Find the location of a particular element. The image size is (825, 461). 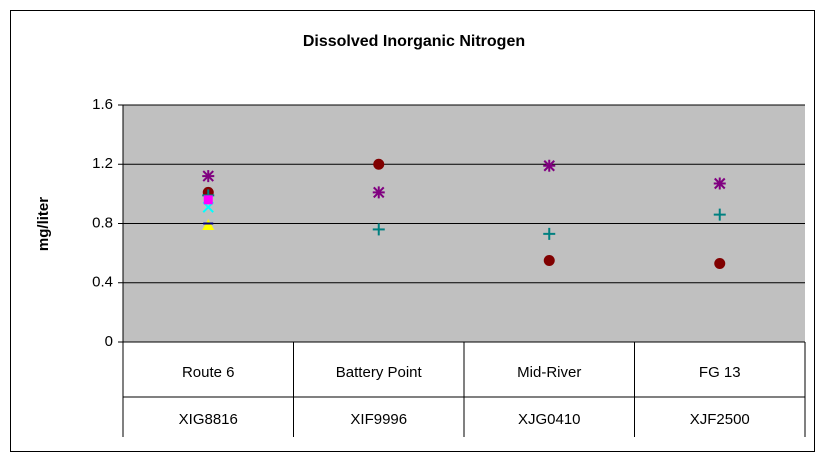

x-tick-label: Battery Point is located at coordinates (379, 372).